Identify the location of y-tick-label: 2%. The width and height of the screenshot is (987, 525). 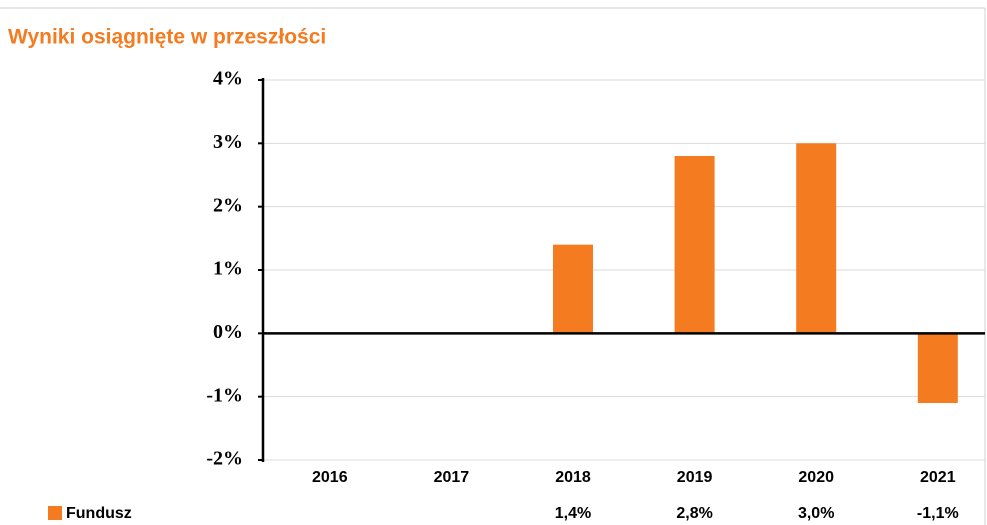
(228, 205).